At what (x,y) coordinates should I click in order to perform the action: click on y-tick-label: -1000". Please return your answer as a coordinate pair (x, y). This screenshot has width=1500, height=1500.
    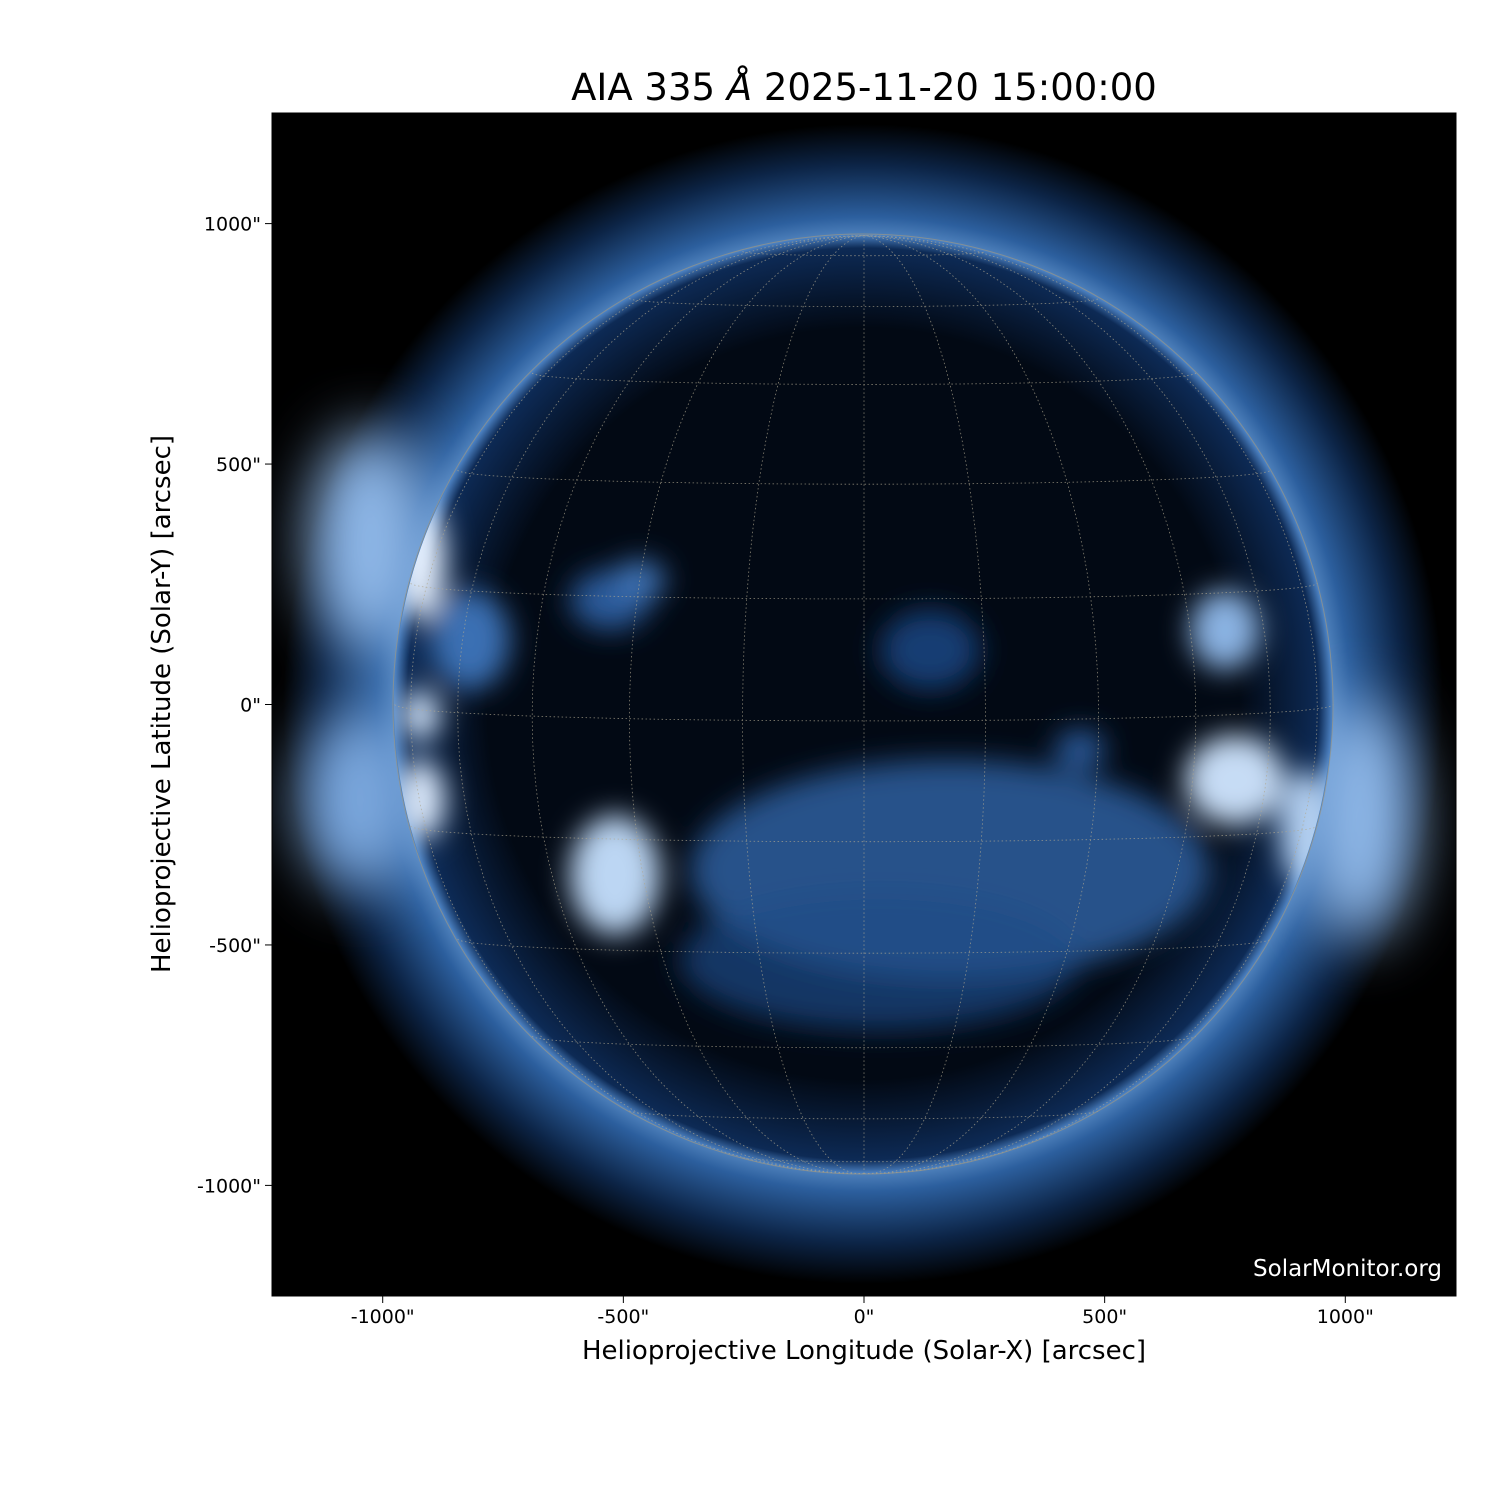
    Looking at the image, I should click on (229, 1186).